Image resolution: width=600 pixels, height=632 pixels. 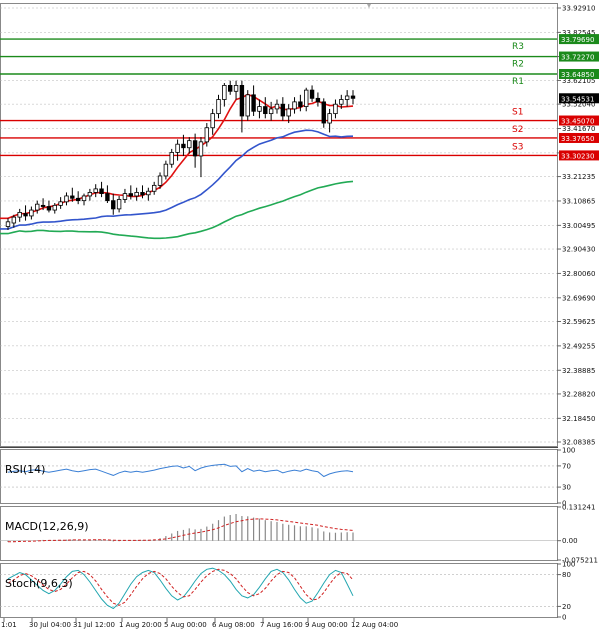 What do you see at coordinates (177, 210) in the screenshot?
I see `ma-slow-line` at bounding box center [177, 210].